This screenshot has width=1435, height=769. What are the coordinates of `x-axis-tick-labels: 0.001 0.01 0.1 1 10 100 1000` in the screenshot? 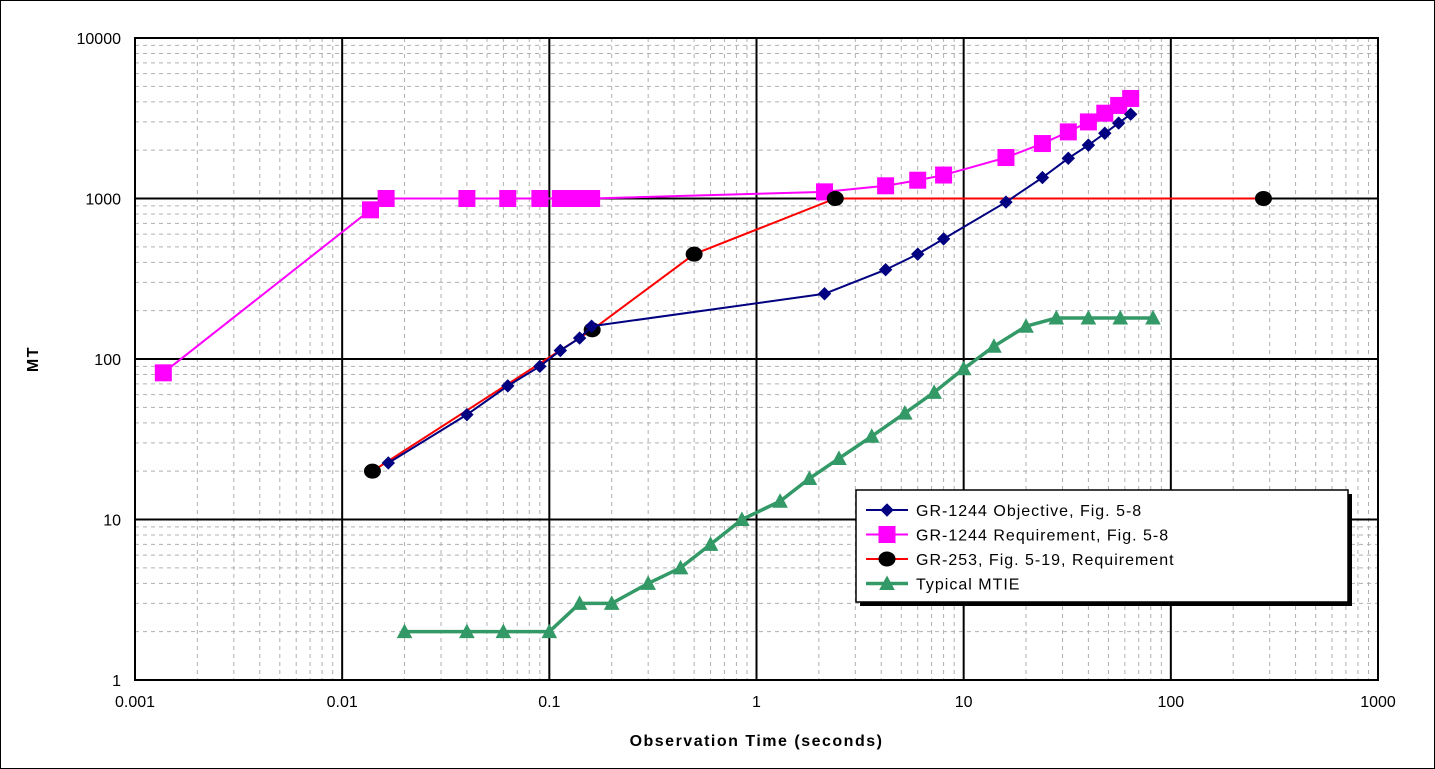 It's located at (755, 702).